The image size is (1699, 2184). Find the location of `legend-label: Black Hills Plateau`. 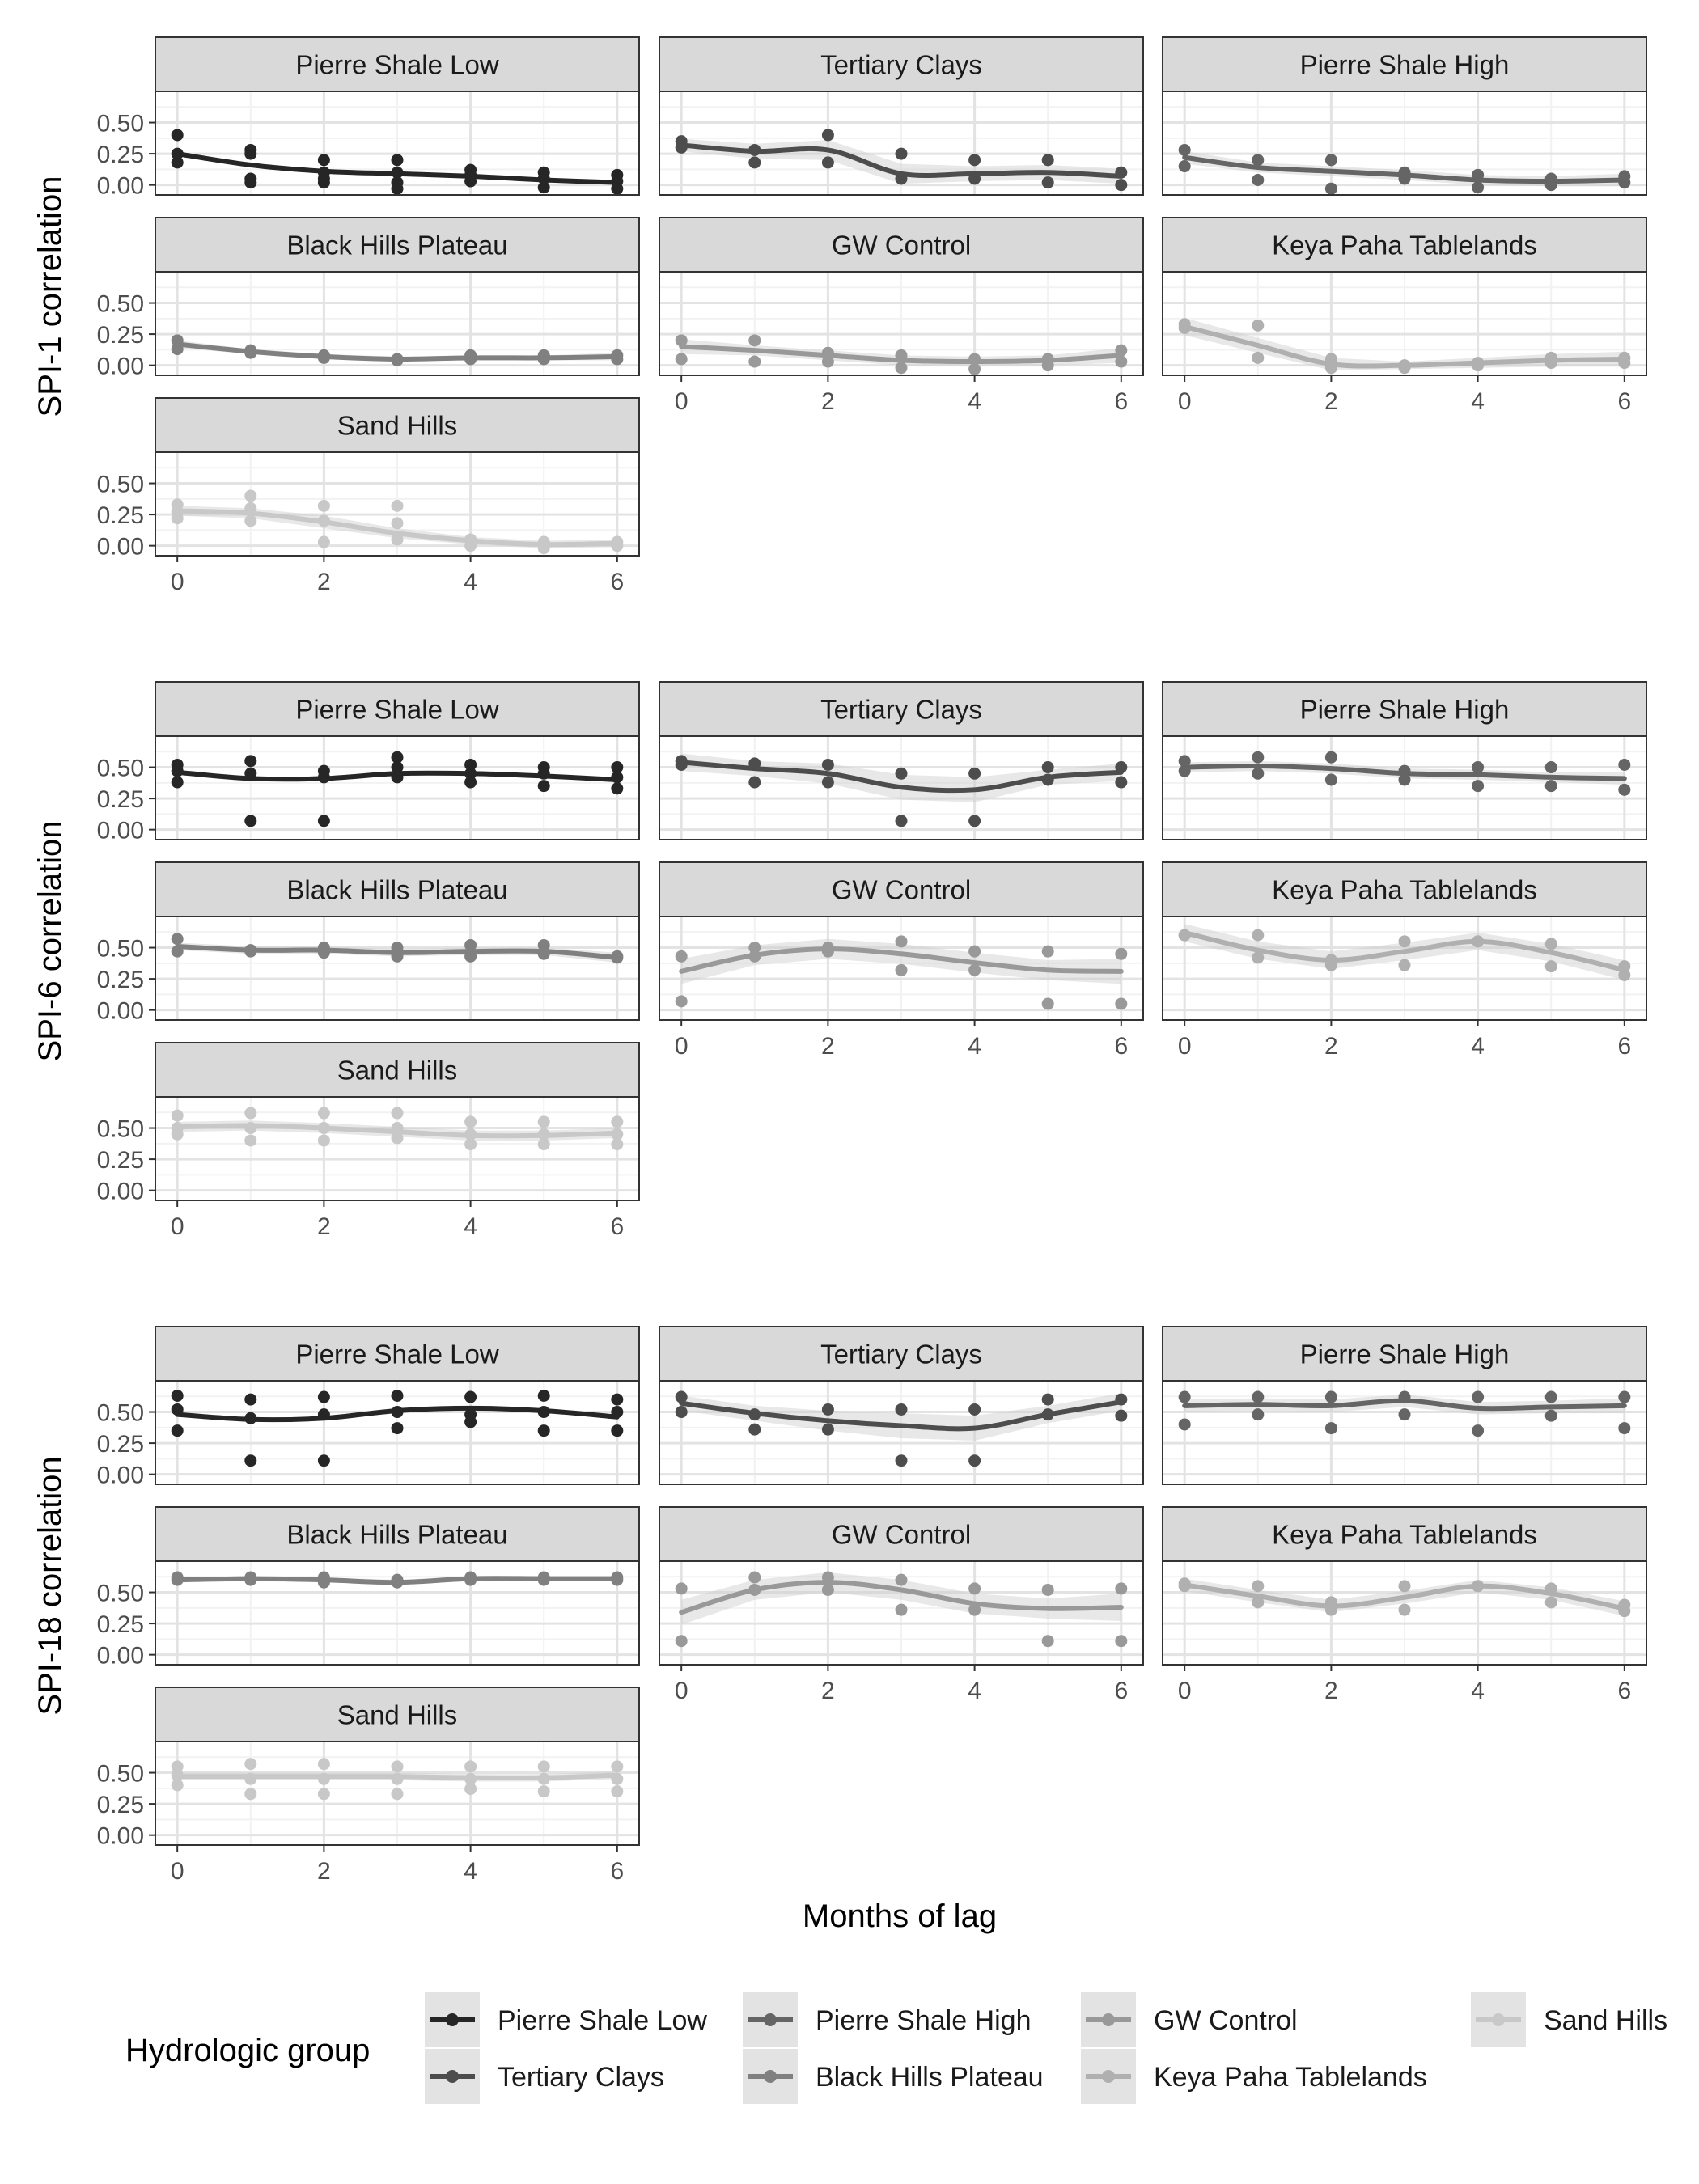

legend-label: Black Hills Plateau is located at coordinates (930, 2077).